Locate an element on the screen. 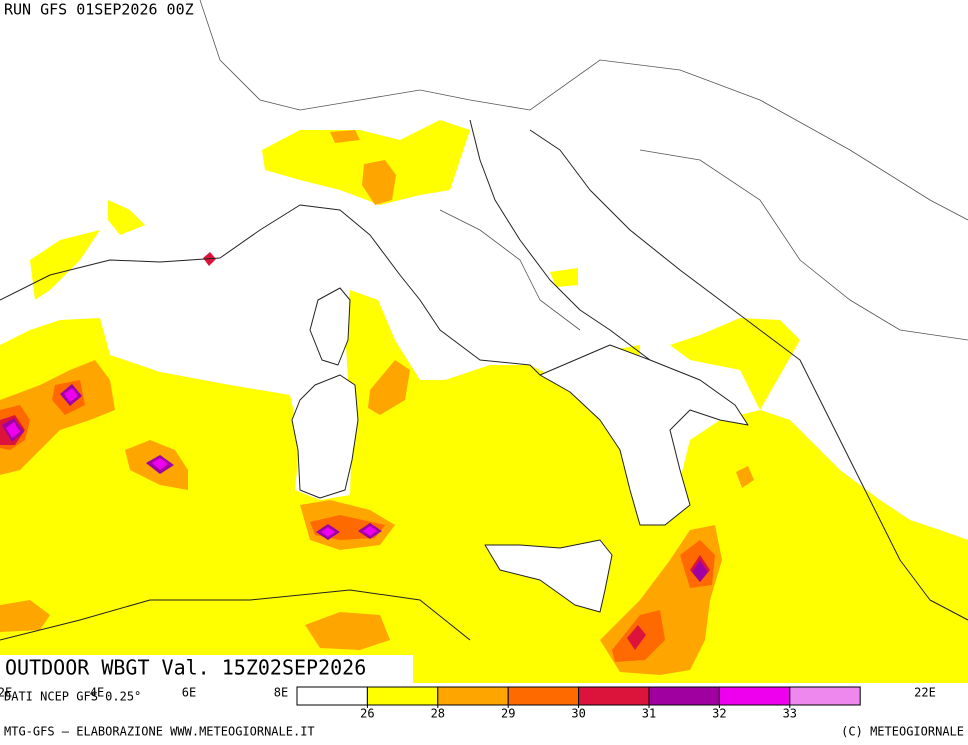  sicily is located at coordinates (548, 576).